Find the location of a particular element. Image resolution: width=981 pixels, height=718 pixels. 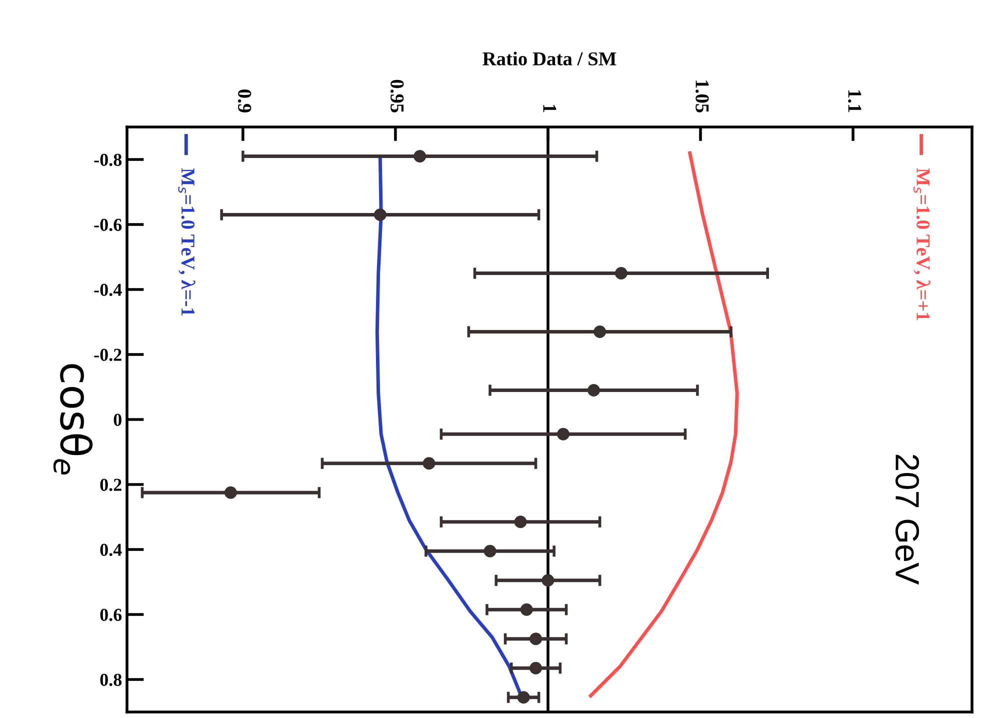

y-tick-label: -0.8 is located at coordinates (108, 160).